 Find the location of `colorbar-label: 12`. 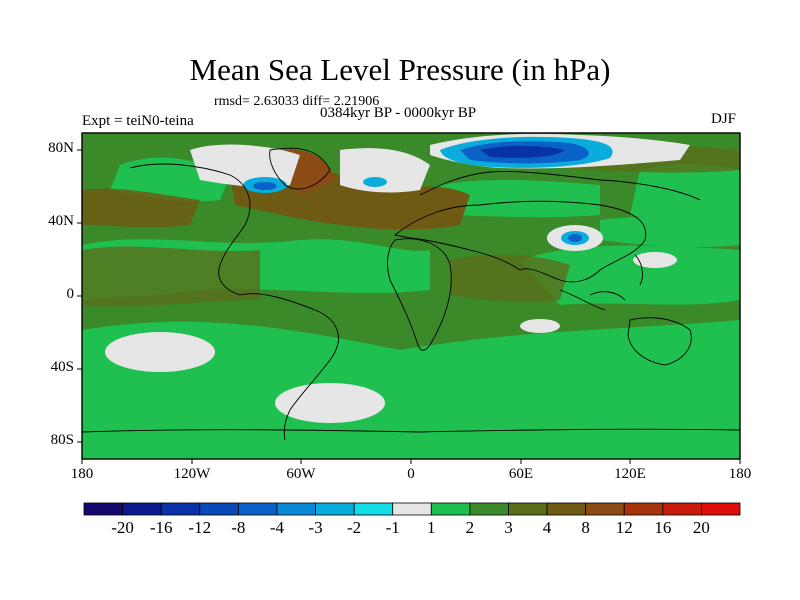

colorbar-label: 12 is located at coordinates (624, 527).